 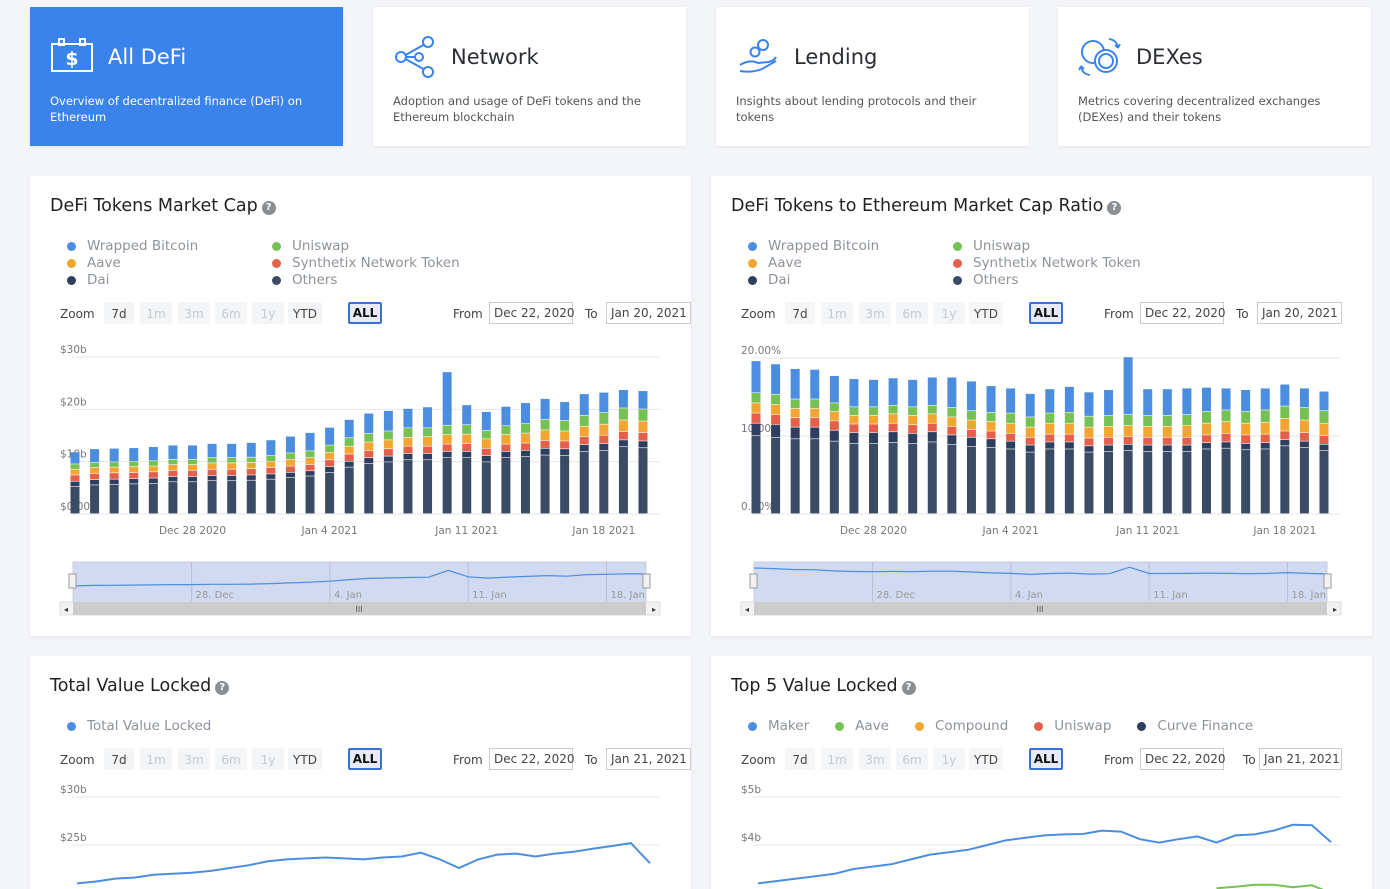 I want to click on x-tick-label: Jan 4 2021, so click(x=328, y=531).